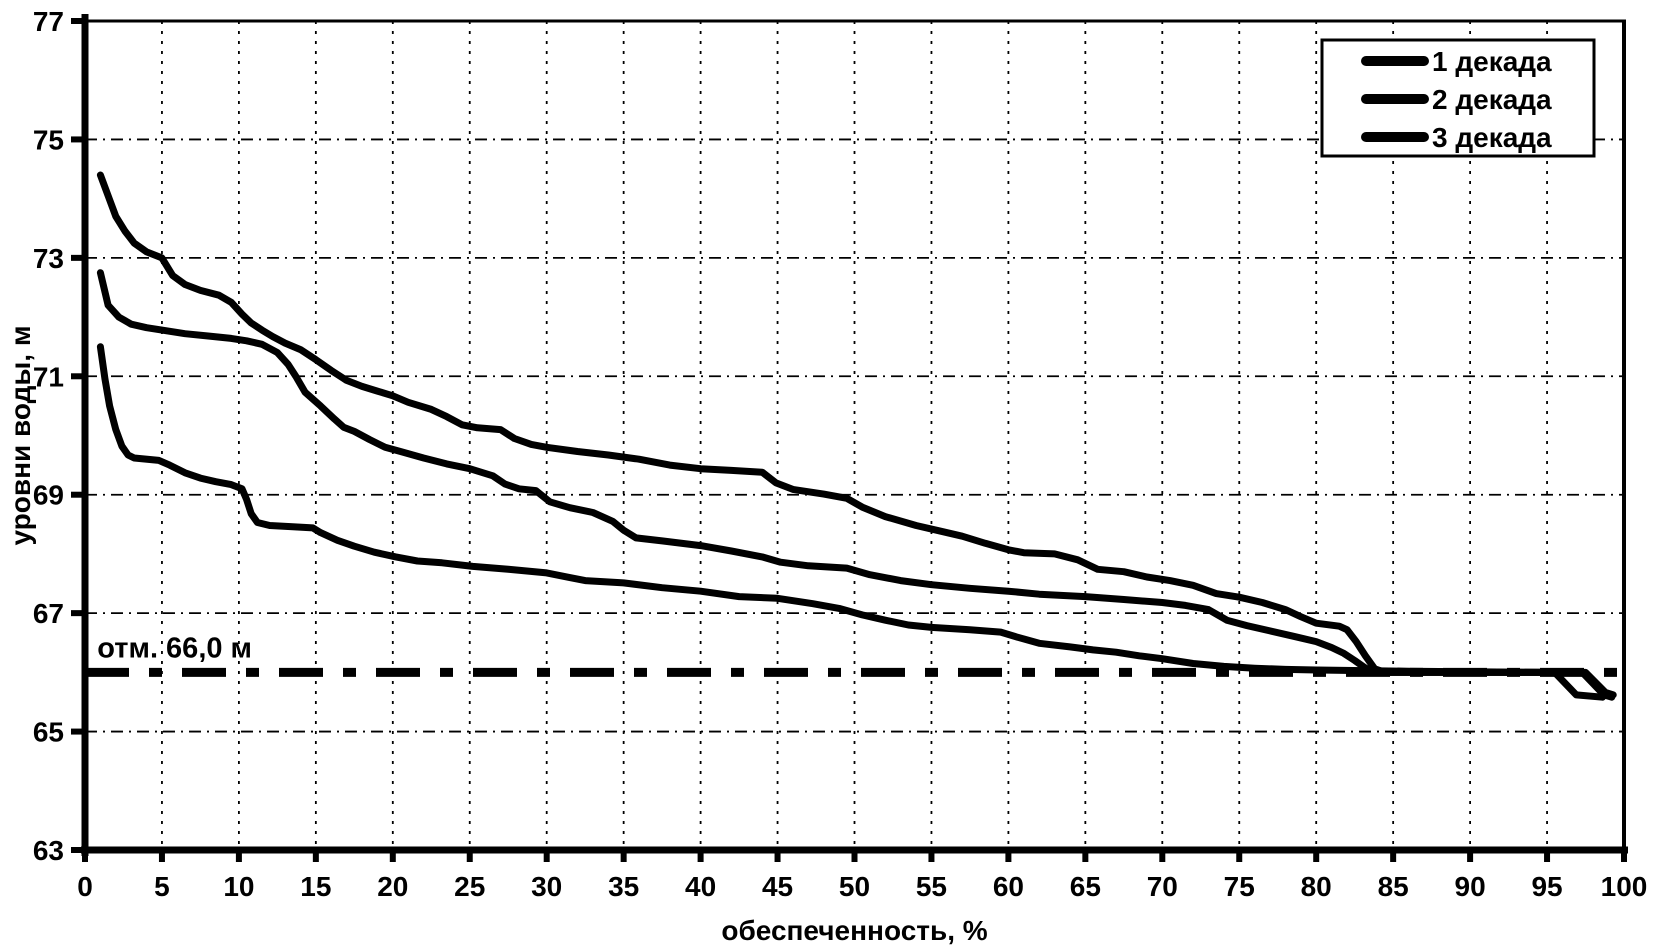  What do you see at coordinates (931, 886) in the screenshot?
I see `x-tick-label: 55` at bounding box center [931, 886].